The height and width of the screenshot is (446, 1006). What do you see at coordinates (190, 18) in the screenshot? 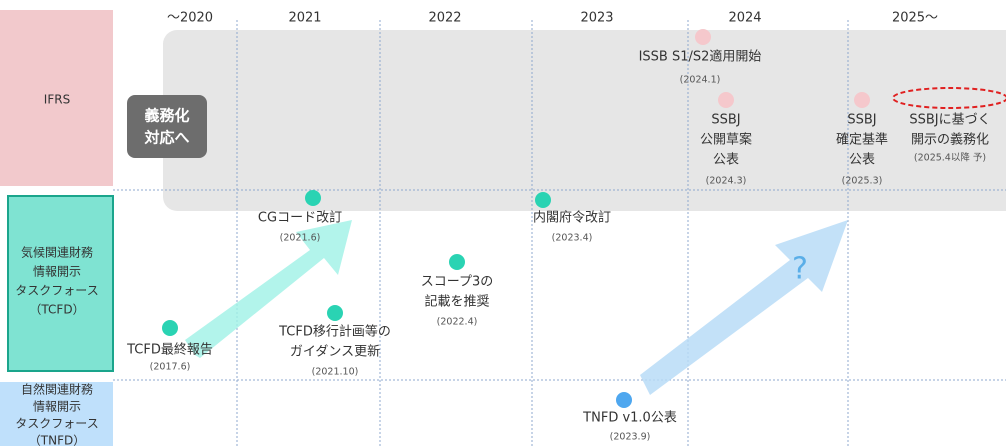
I see `year: ～2020` at bounding box center [190, 18].